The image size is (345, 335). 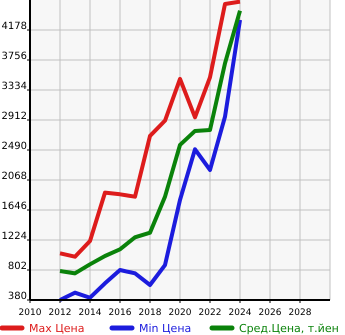 What do you see at coordinates (150, 313) in the screenshot?
I see `x-tick-label: 2018` at bounding box center [150, 313].